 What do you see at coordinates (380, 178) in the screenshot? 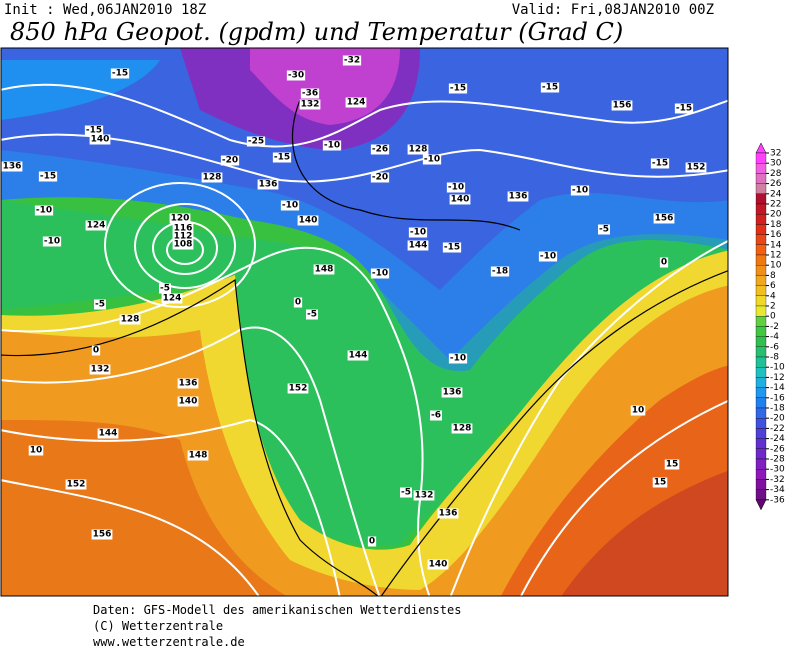
I see `contour-label: -20` at bounding box center [380, 178].